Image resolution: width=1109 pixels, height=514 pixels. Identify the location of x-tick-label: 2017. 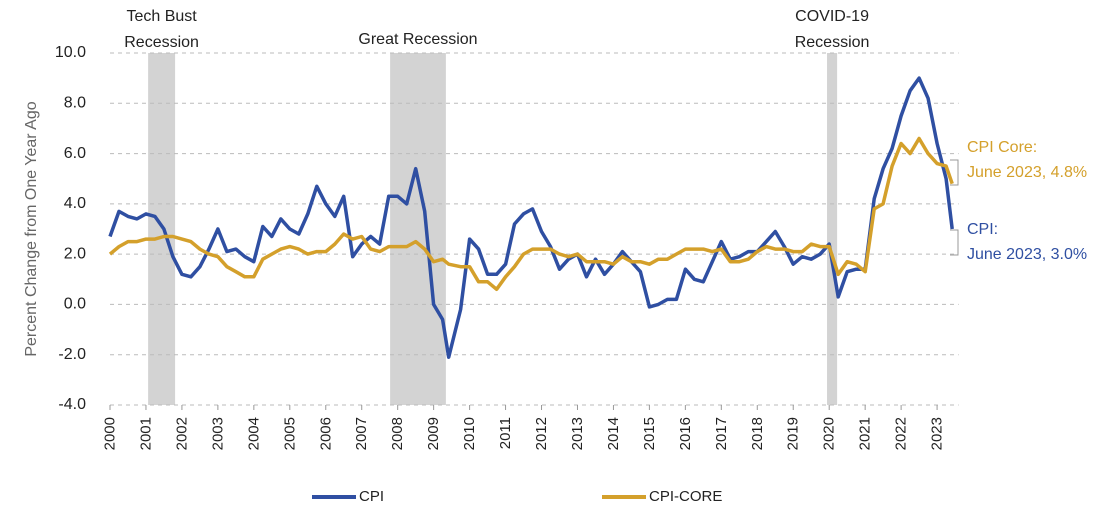
(721, 433).